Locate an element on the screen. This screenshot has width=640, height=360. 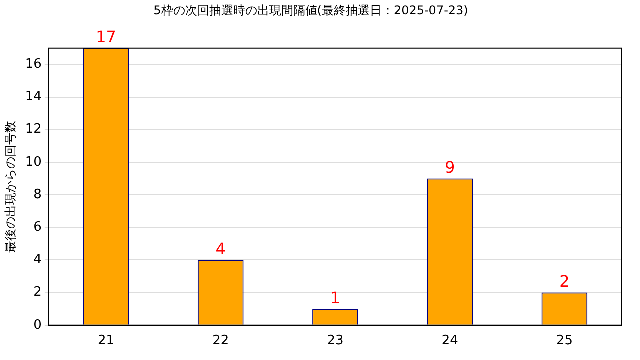
data-label: 1 is located at coordinates (335, 298).